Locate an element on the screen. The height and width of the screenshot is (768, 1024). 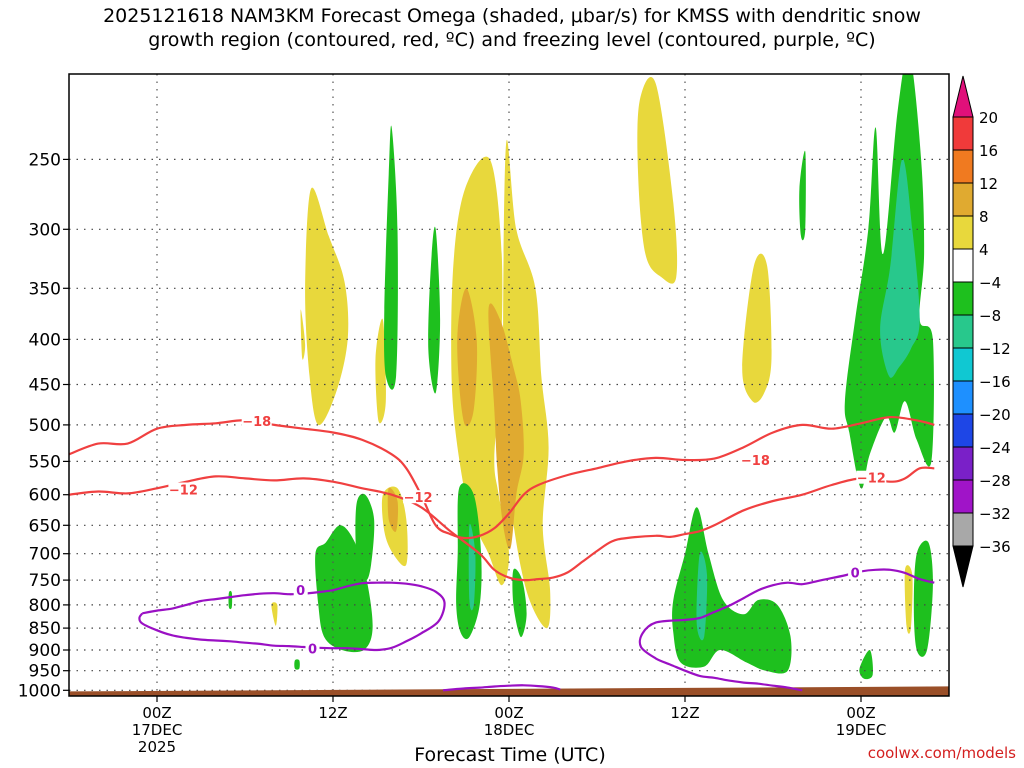
colorbar-label: 16 is located at coordinates (988, 151).